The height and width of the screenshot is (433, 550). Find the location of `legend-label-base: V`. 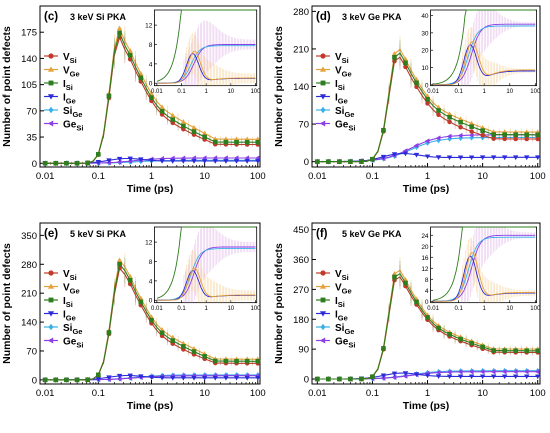

legend-label-base: V is located at coordinates (338, 288).